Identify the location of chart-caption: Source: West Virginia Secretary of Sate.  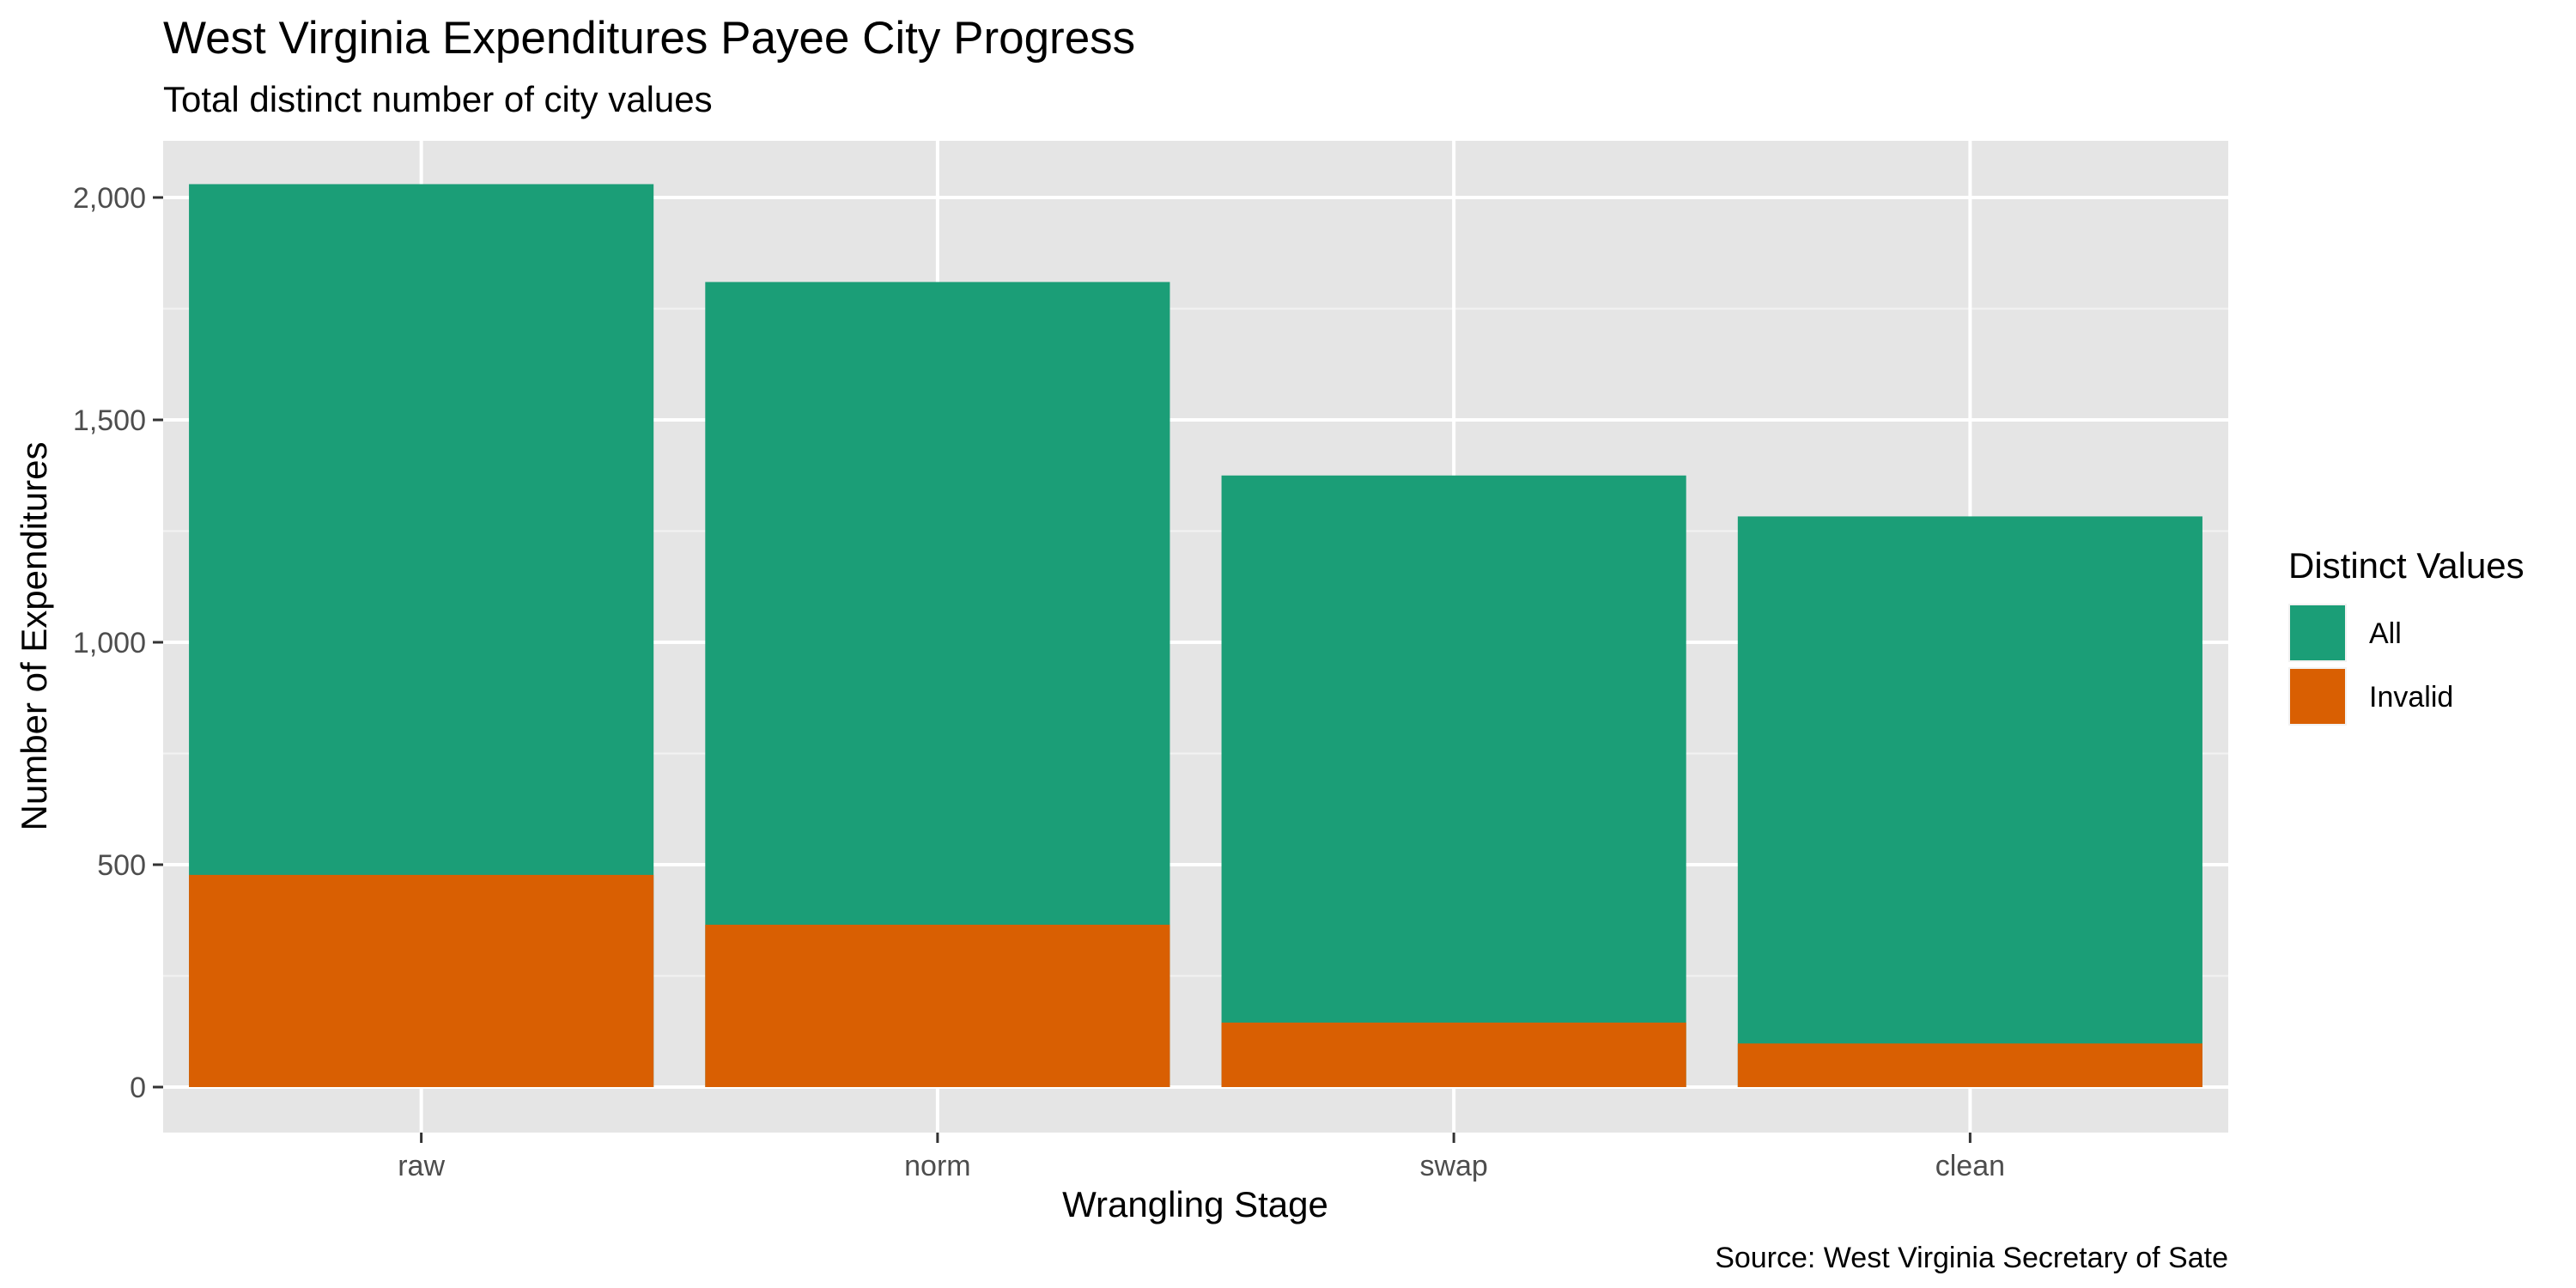
(1972, 1258).